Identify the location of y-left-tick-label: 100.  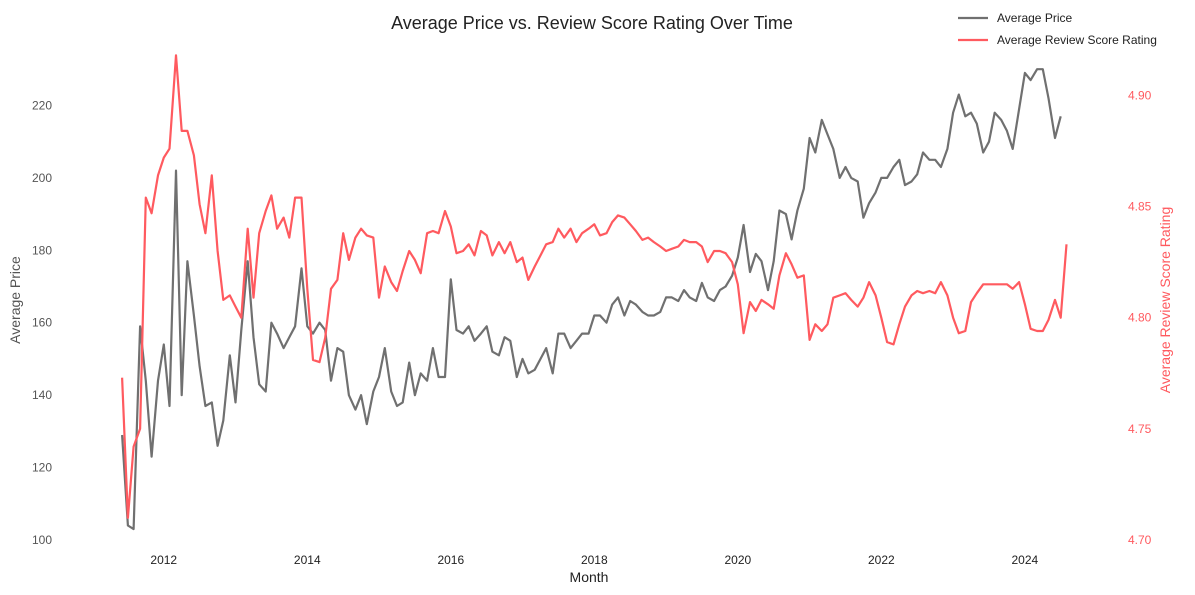
(42, 540).